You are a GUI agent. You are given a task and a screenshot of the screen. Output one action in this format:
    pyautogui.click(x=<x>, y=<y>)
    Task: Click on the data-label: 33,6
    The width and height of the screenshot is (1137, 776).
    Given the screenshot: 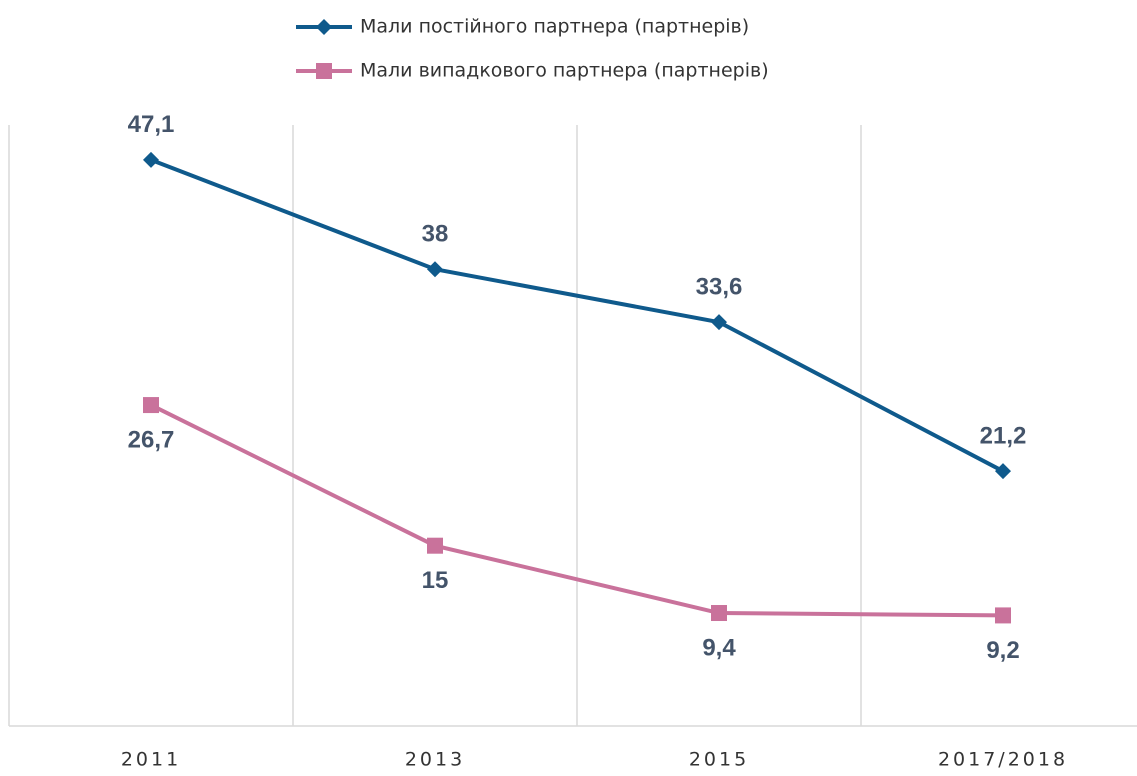 What is the action you would take?
    pyautogui.click(x=719, y=286)
    